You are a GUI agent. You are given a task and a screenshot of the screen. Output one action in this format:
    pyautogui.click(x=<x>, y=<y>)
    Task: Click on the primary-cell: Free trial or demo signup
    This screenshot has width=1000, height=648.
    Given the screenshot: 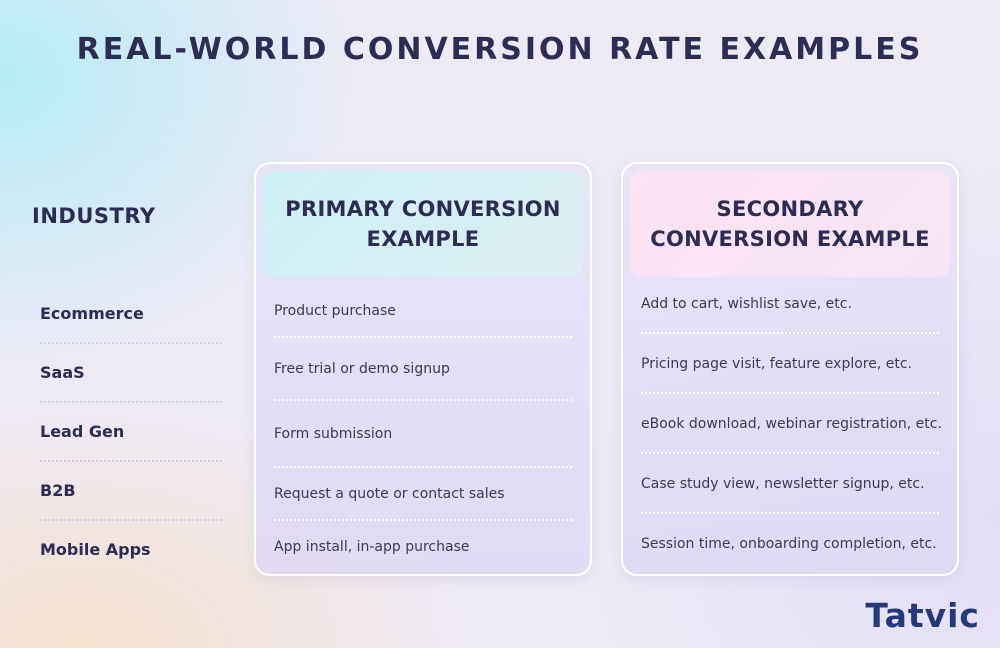 What is the action you would take?
    pyautogui.click(x=362, y=369)
    